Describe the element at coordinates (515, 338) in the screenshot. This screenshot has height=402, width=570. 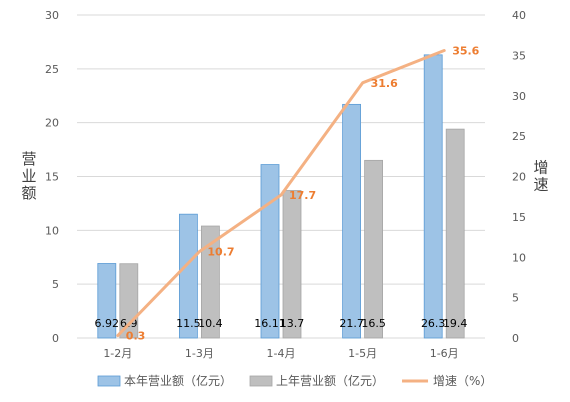
I see `y2-tick-label: 0` at that location.